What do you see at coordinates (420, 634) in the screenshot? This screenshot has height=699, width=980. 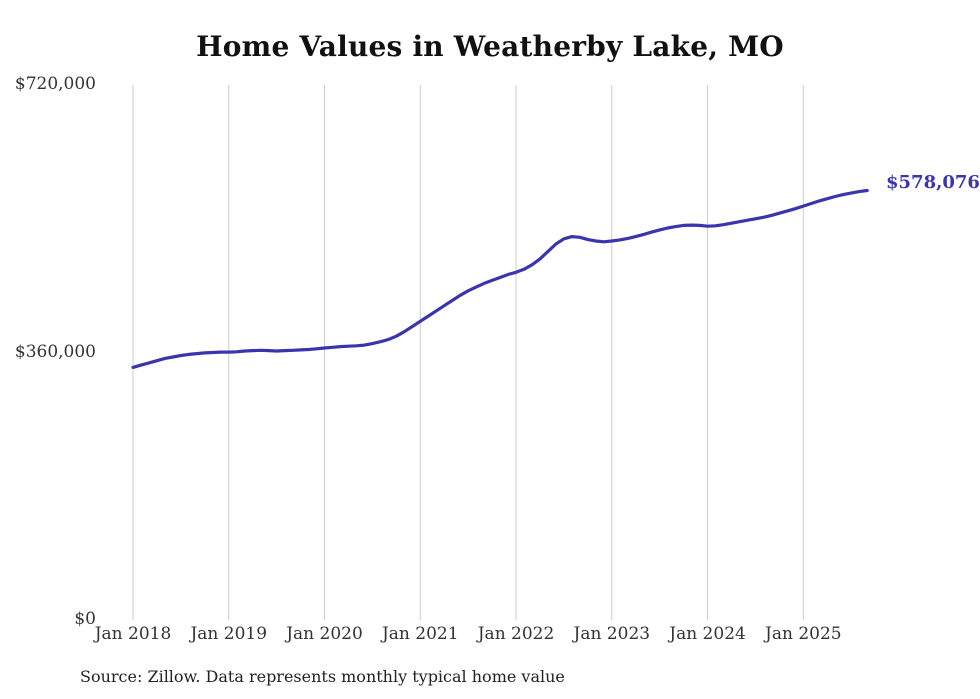 I see `x-axis-tick-label: Jan 2021` at bounding box center [420, 634].